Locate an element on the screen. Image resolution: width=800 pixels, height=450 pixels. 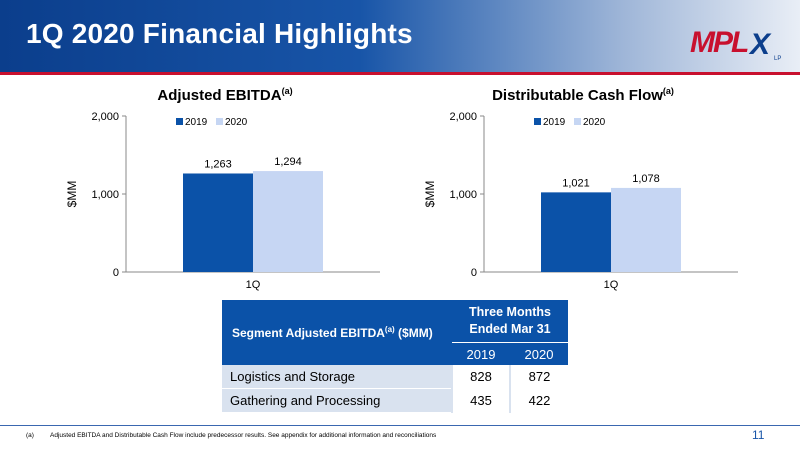
period-line1: Three Months is located at coordinates (510, 312).